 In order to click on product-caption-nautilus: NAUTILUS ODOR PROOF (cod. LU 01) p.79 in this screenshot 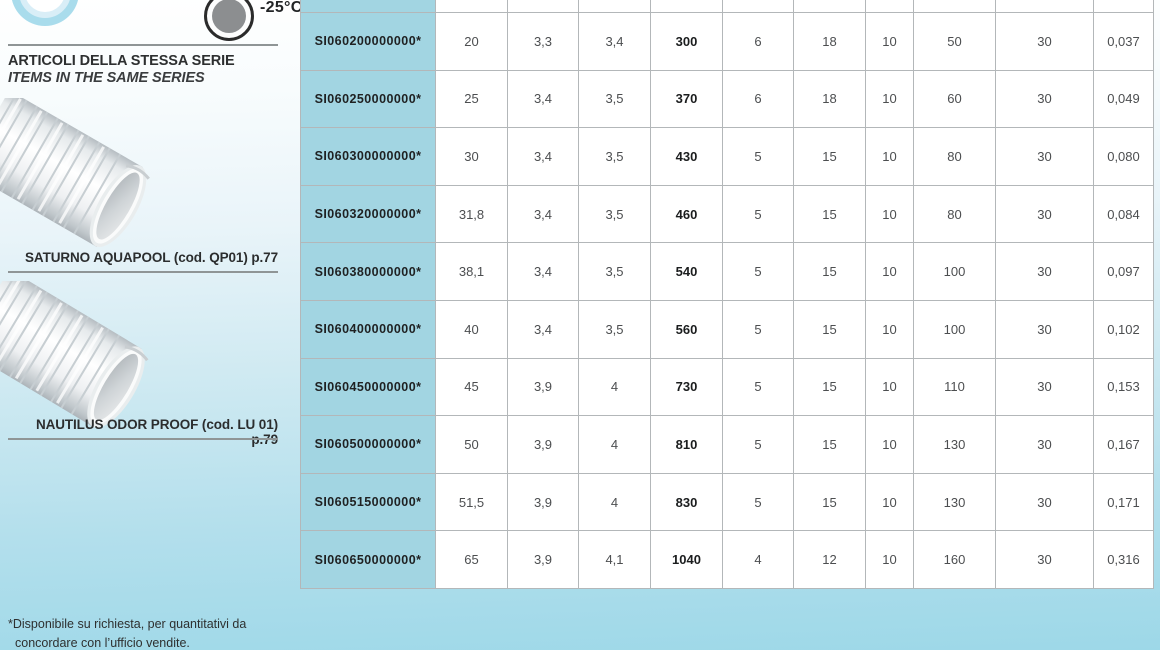, I will do `click(156, 432)`.